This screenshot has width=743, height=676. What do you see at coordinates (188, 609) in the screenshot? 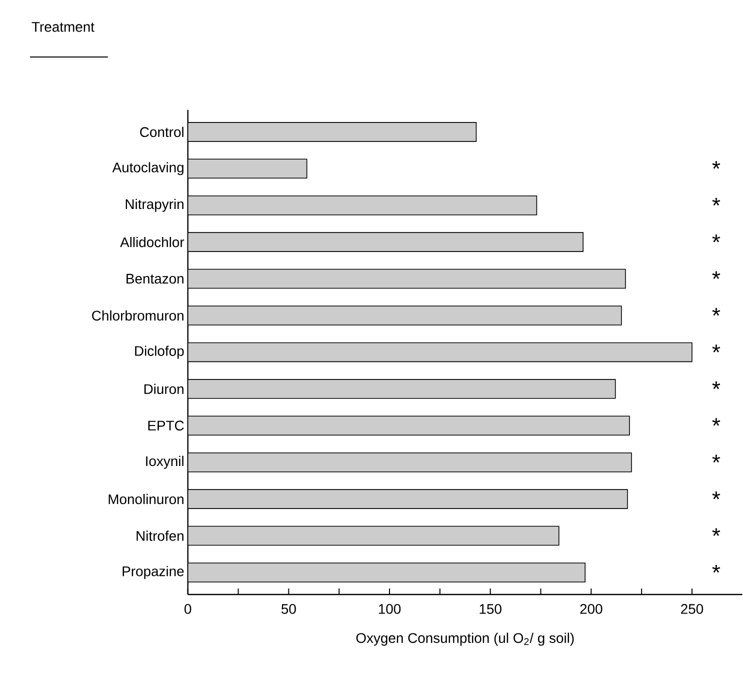
I see `x-tick-label: 0` at bounding box center [188, 609].